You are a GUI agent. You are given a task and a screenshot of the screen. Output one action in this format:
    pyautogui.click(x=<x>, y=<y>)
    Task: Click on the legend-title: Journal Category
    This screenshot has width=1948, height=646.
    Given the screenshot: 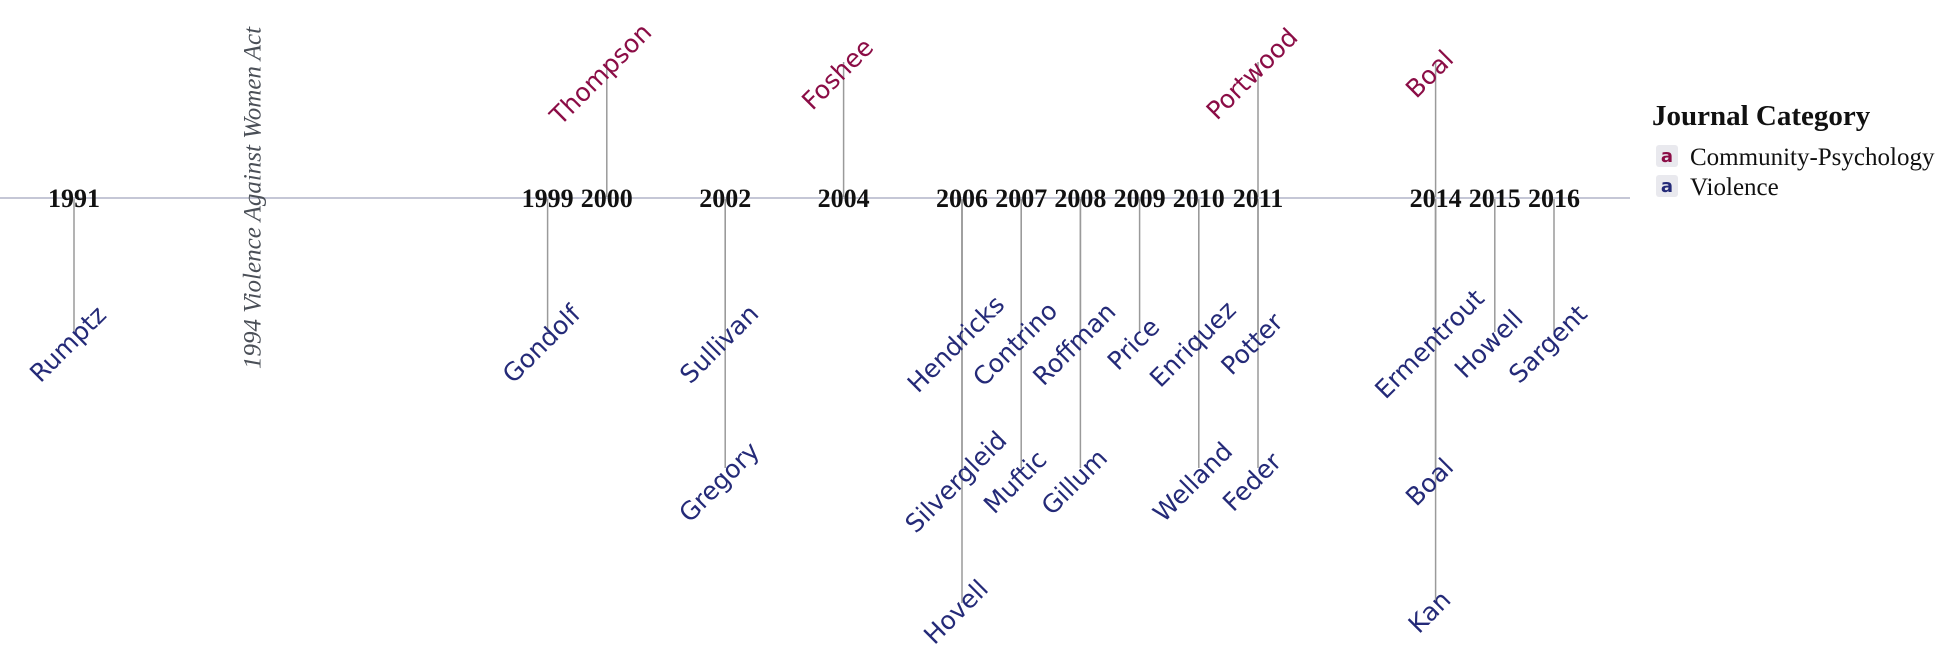 What is the action you would take?
    pyautogui.click(x=1761, y=116)
    